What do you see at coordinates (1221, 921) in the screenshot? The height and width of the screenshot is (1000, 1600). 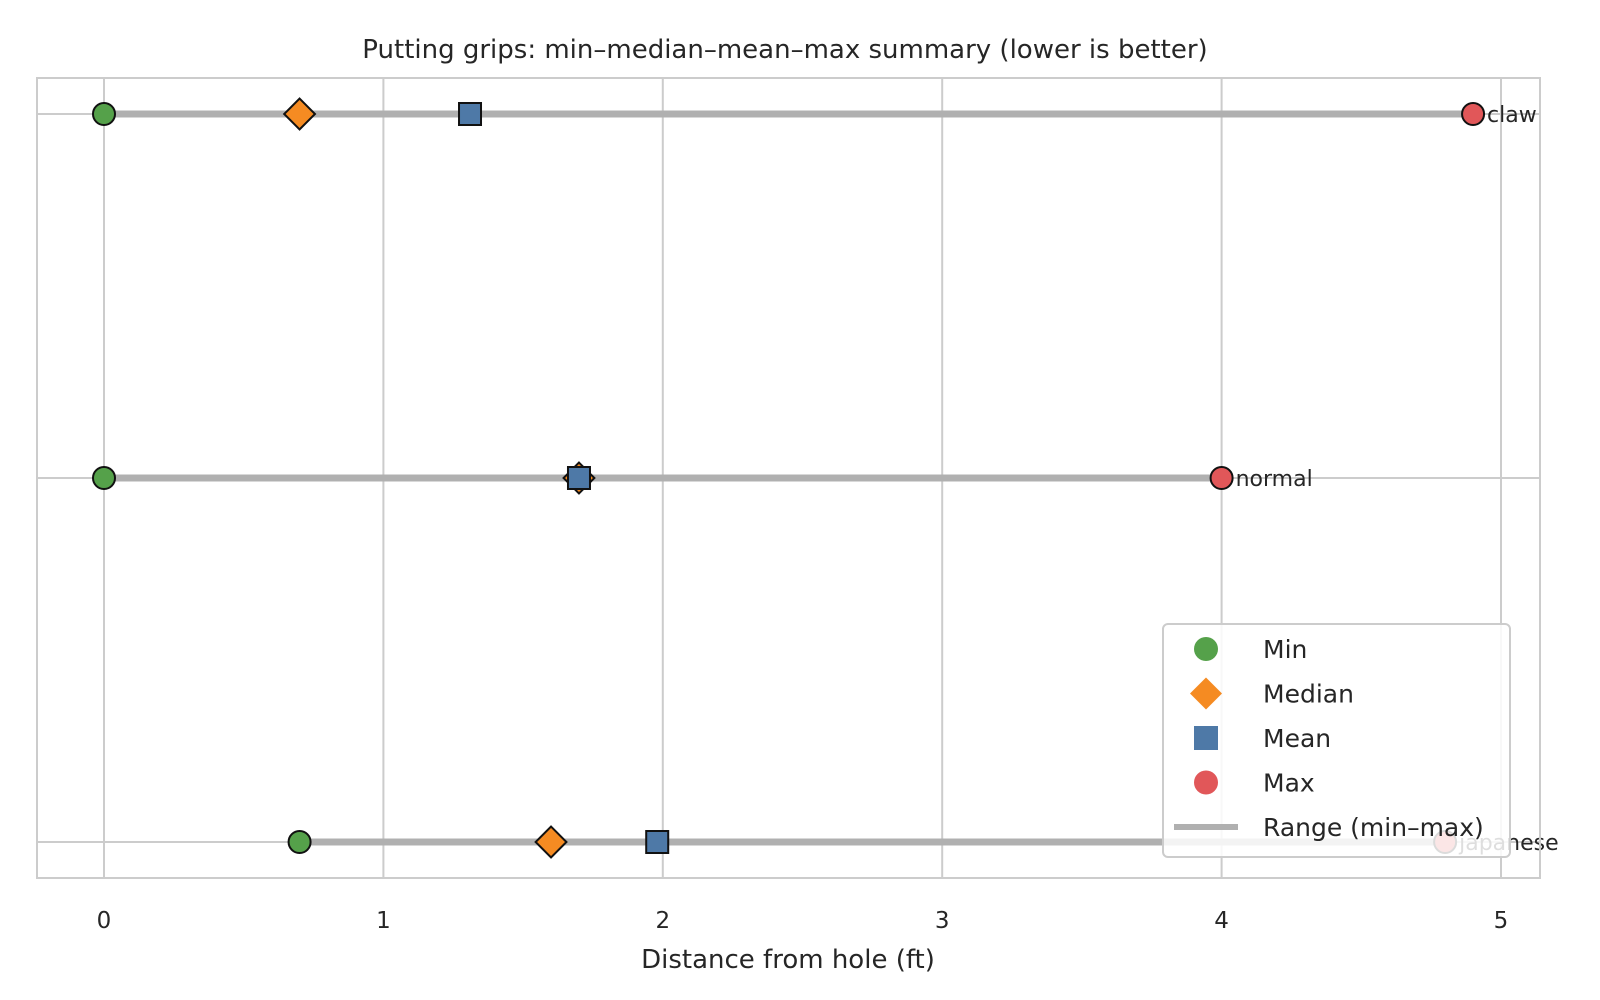 I see `x-tick-label: 4` at bounding box center [1221, 921].